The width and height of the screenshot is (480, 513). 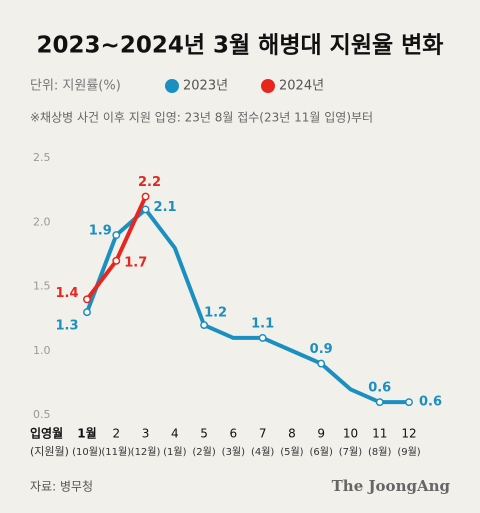 What do you see at coordinates (321, 434) in the screenshot?
I see `x-tick-label: 9` at bounding box center [321, 434].